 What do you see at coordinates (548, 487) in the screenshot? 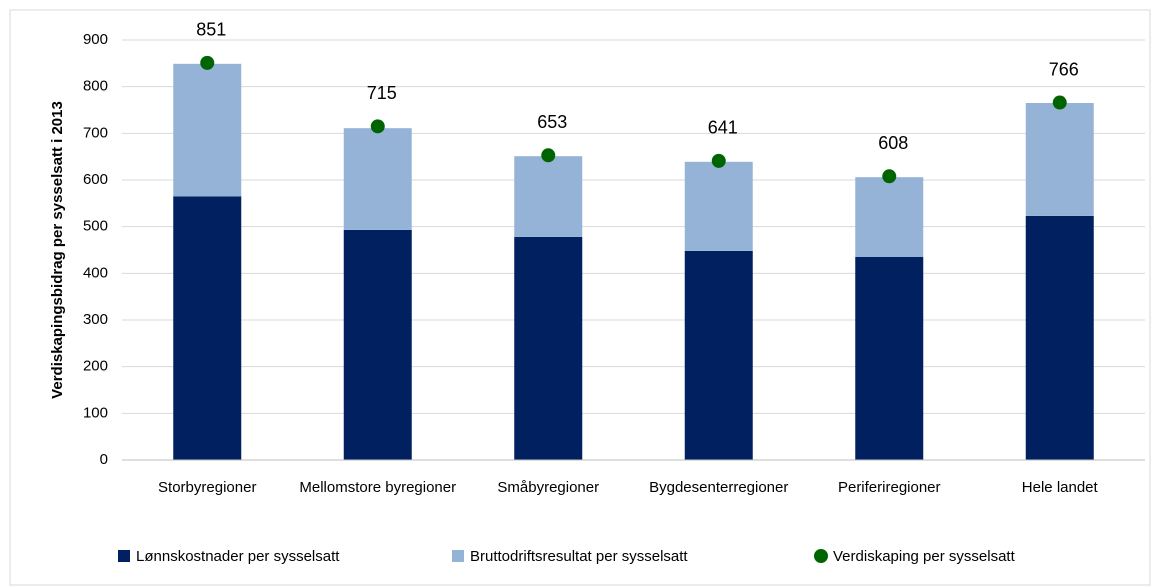
I see `x-tick-label: Småbyregioner` at bounding box center [548, 487].